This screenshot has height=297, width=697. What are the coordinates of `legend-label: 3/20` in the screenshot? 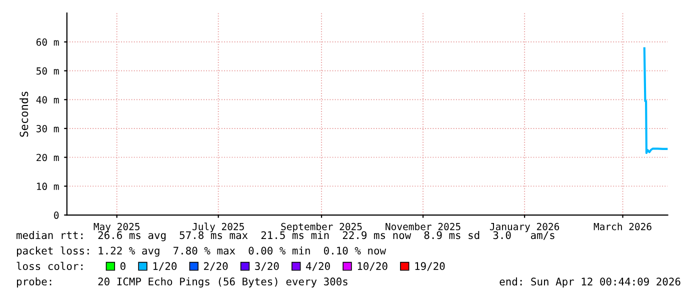 It's located at (267, 266).